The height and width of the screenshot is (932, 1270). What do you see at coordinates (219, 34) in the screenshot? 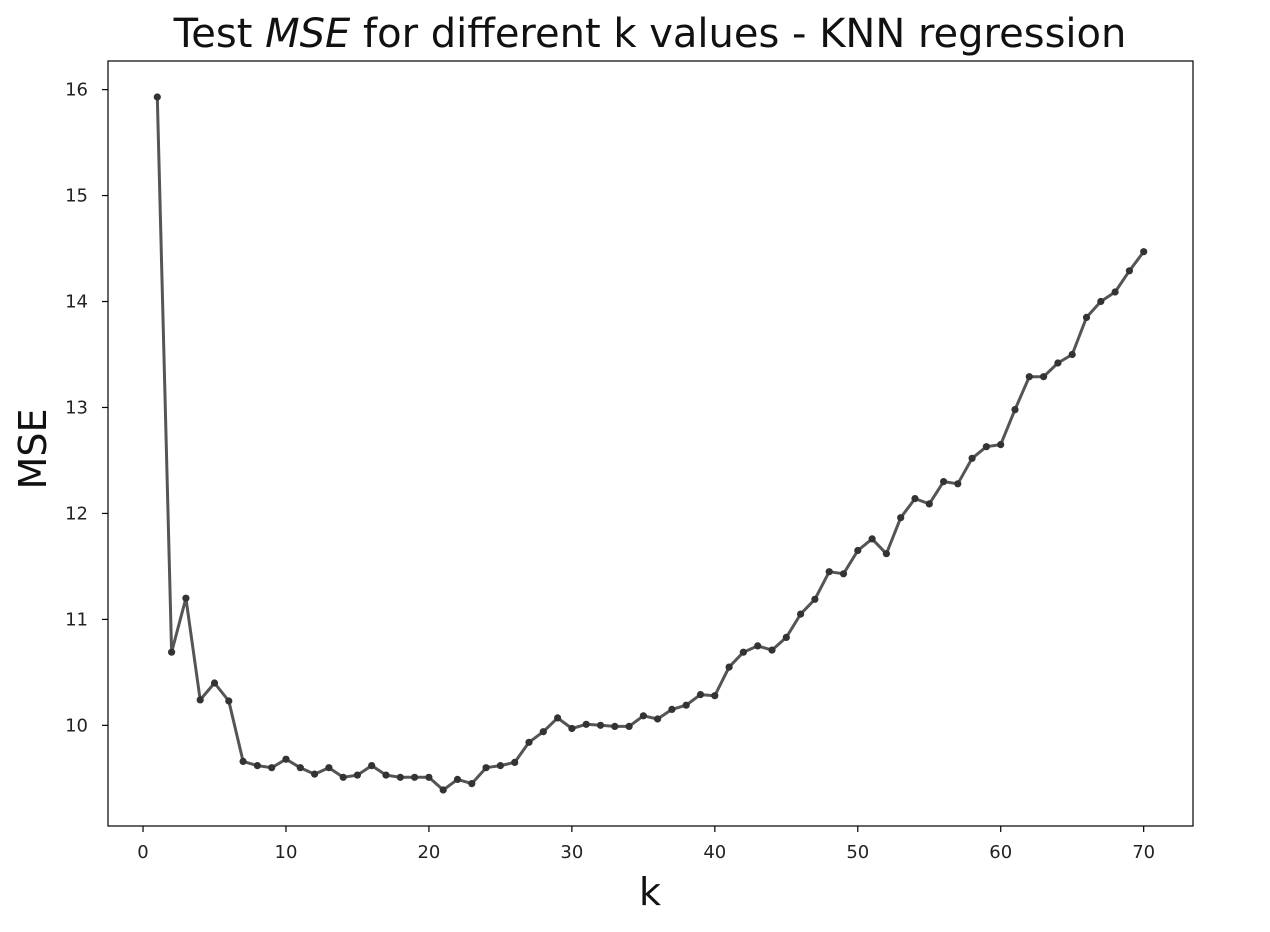
I see `chart-title-part: Test` at bounding box center [219, 34].